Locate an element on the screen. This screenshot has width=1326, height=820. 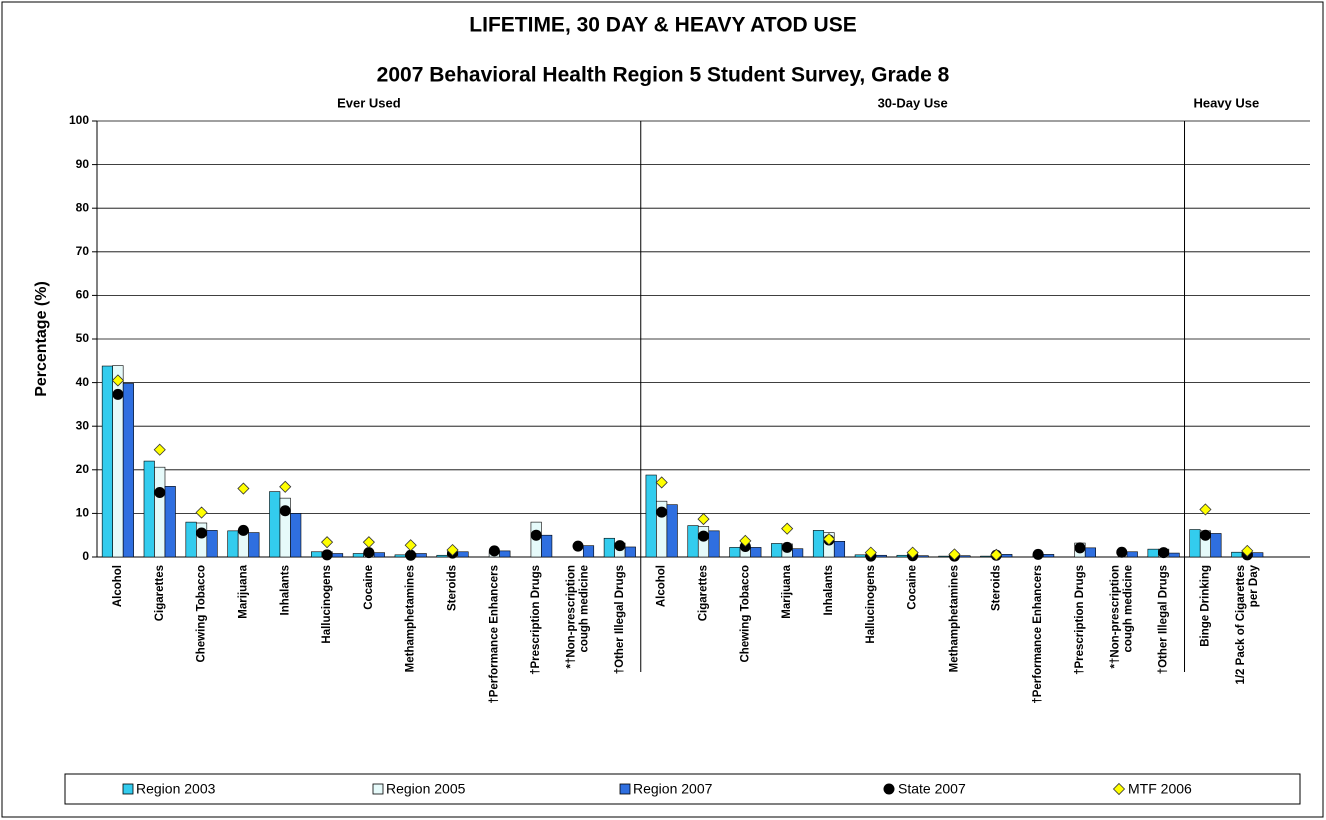
y-tick-label: 10 is located at coordinates (83, 513).